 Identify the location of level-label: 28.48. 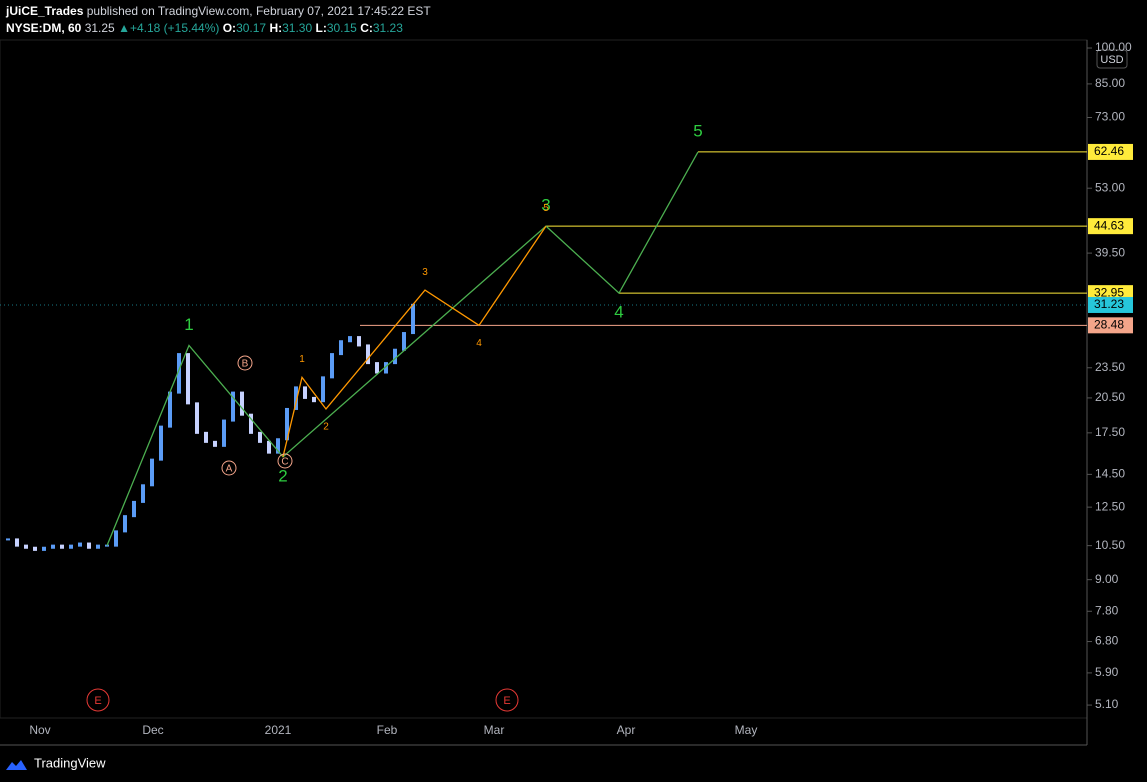
(1109, 324).